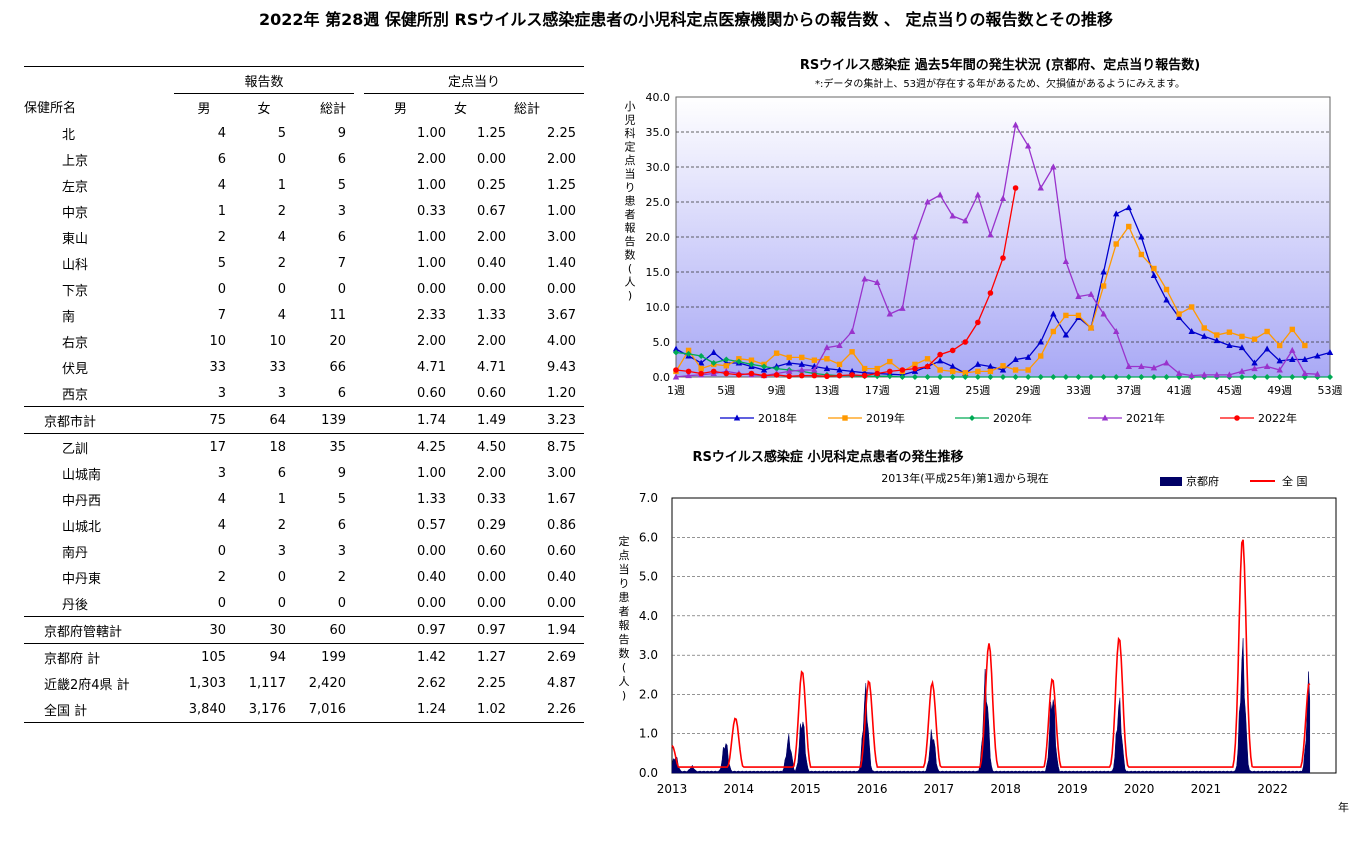 This screenshot has height=847, width=1372. I want to click on chart2-y-label-char: ), so click(624, 695).